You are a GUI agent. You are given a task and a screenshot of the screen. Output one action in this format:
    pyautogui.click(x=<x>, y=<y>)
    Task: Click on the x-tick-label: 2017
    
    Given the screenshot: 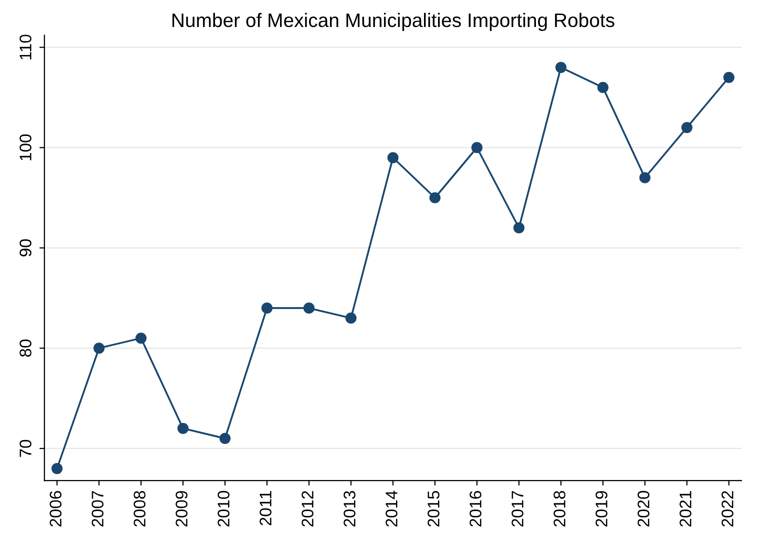 What is the action you would take?
    pyautogui.click(x=518, y=509)
    